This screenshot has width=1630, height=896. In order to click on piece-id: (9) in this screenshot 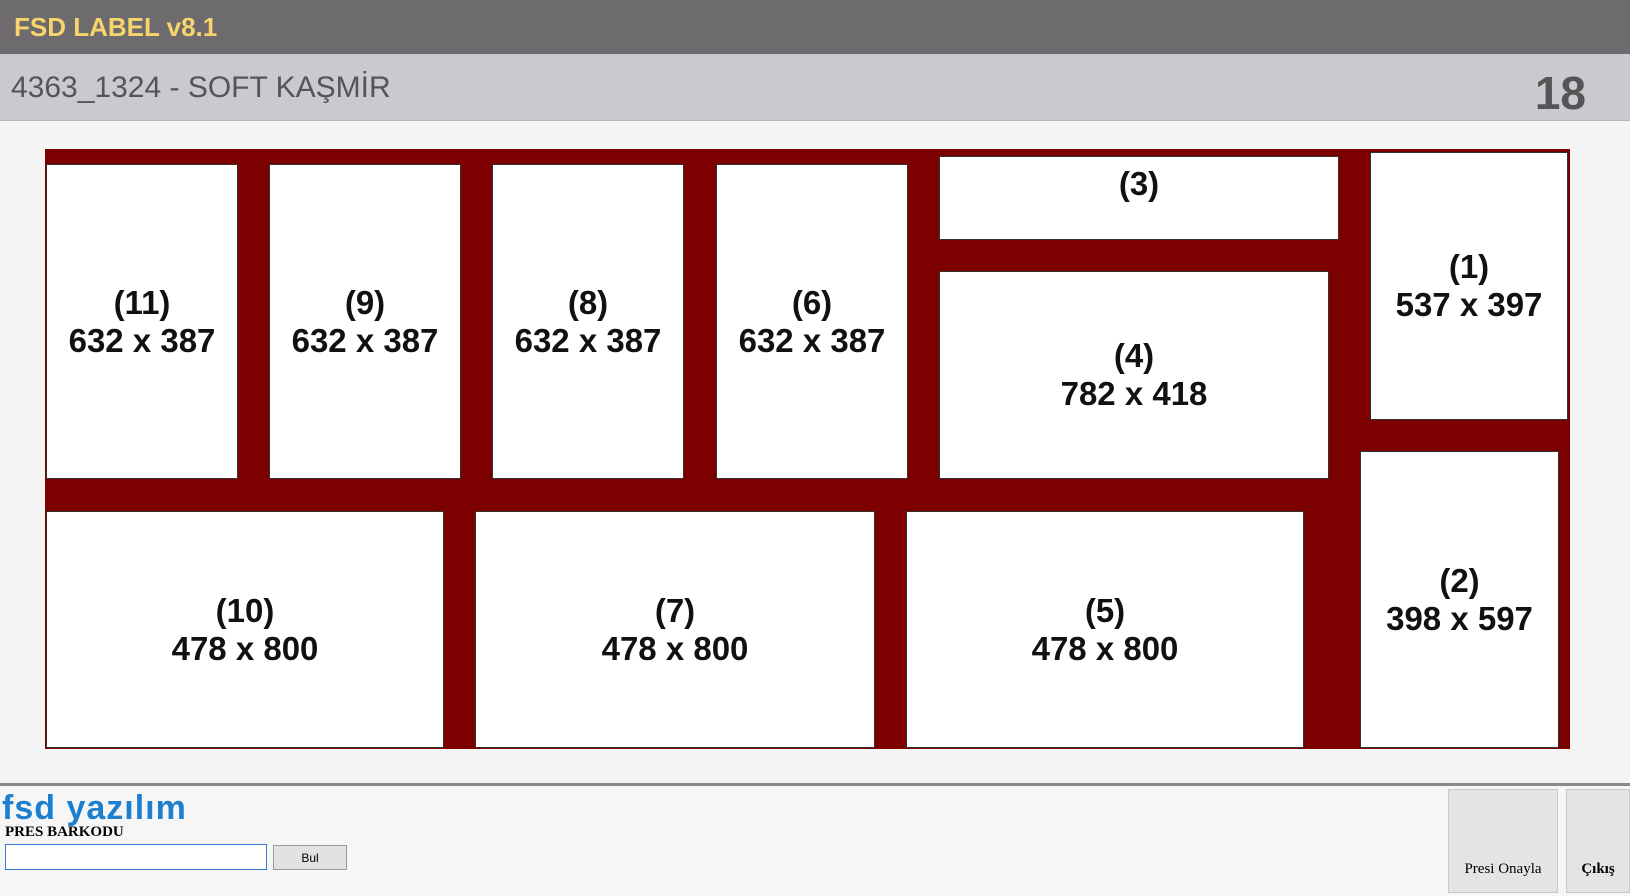, I will do `click(365, 302)`.